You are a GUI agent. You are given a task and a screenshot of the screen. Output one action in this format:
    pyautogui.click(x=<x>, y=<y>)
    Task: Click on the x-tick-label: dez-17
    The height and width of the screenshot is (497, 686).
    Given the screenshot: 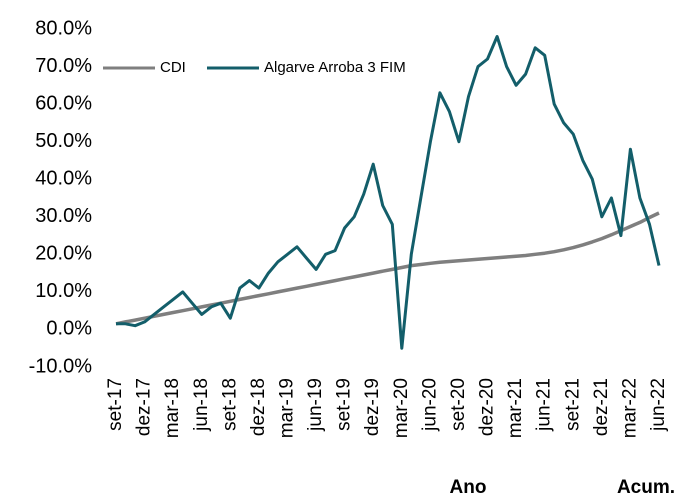 What is the action you would take?
    pyautogui.click(x=144, y=407)
    